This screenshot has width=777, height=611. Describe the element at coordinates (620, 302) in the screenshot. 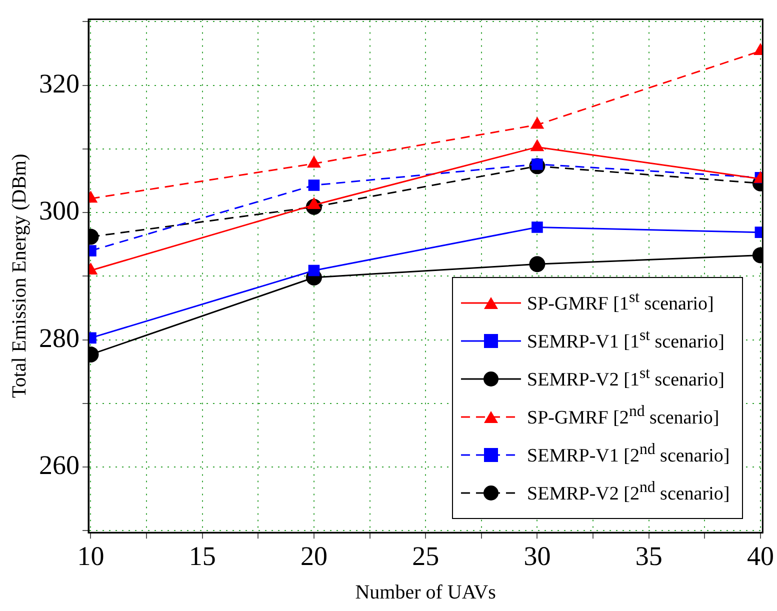

I see `legend-label: SP-GMRF [1$^{st}$ scenario]` at that location.